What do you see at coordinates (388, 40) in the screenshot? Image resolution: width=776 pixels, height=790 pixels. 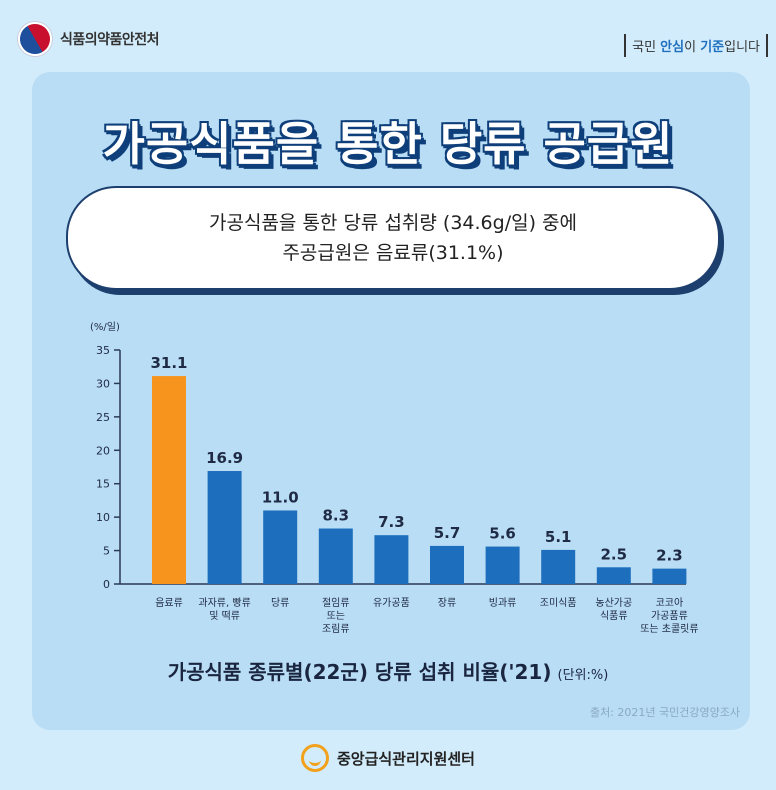 I see `top-bar: 식품의약품안전처 국민 안심이 기준입니다` at bounding box center [388, 40].